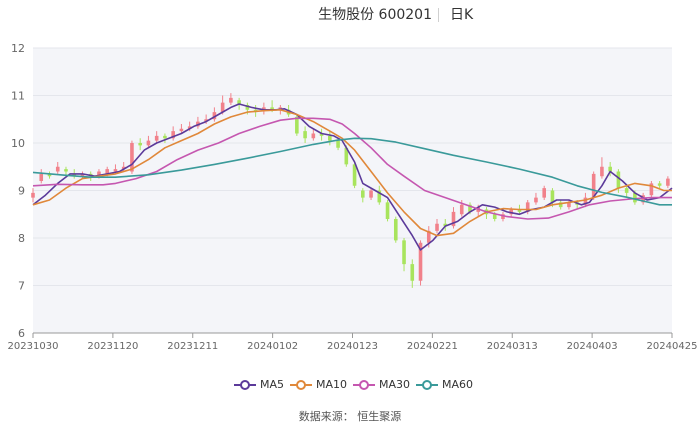 This screenshot has width=700, height=426. Describe the element at coordinates (512, 346) in the screenshot. I see `x-tick-label: 20240313` at that location.